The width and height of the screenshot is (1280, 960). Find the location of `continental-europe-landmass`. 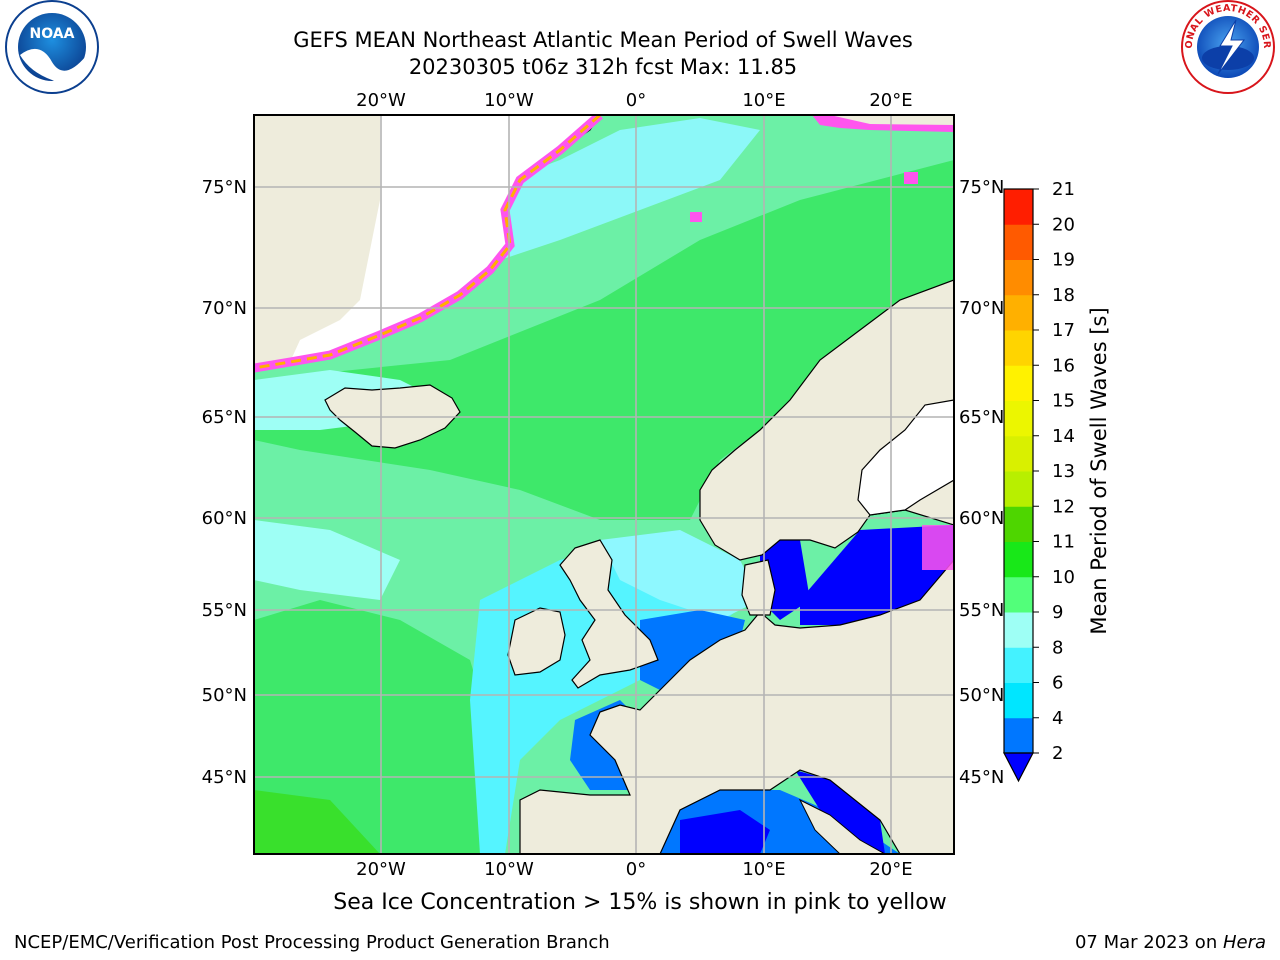

continental-europe-landmass is located at coordinates (736, 706).